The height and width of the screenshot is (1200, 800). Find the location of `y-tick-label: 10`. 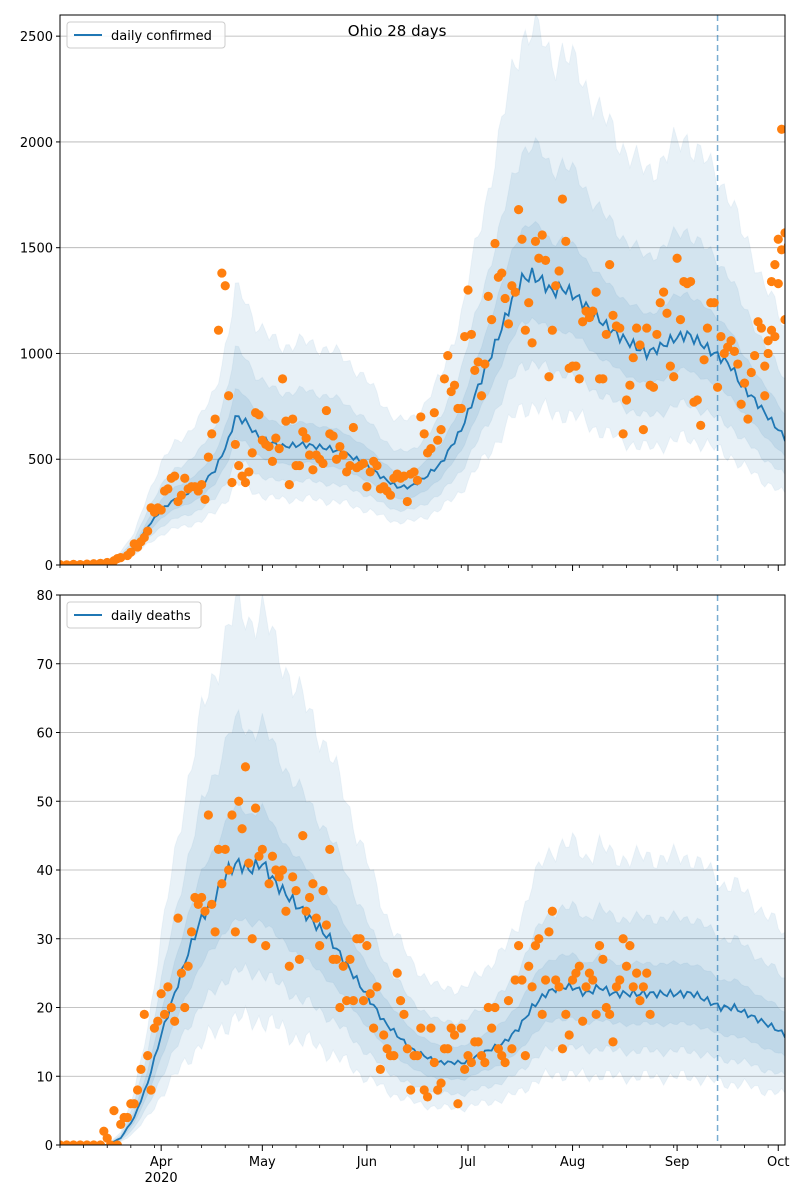

y-tick-label: 10 is located at coordinates (44, 1077).